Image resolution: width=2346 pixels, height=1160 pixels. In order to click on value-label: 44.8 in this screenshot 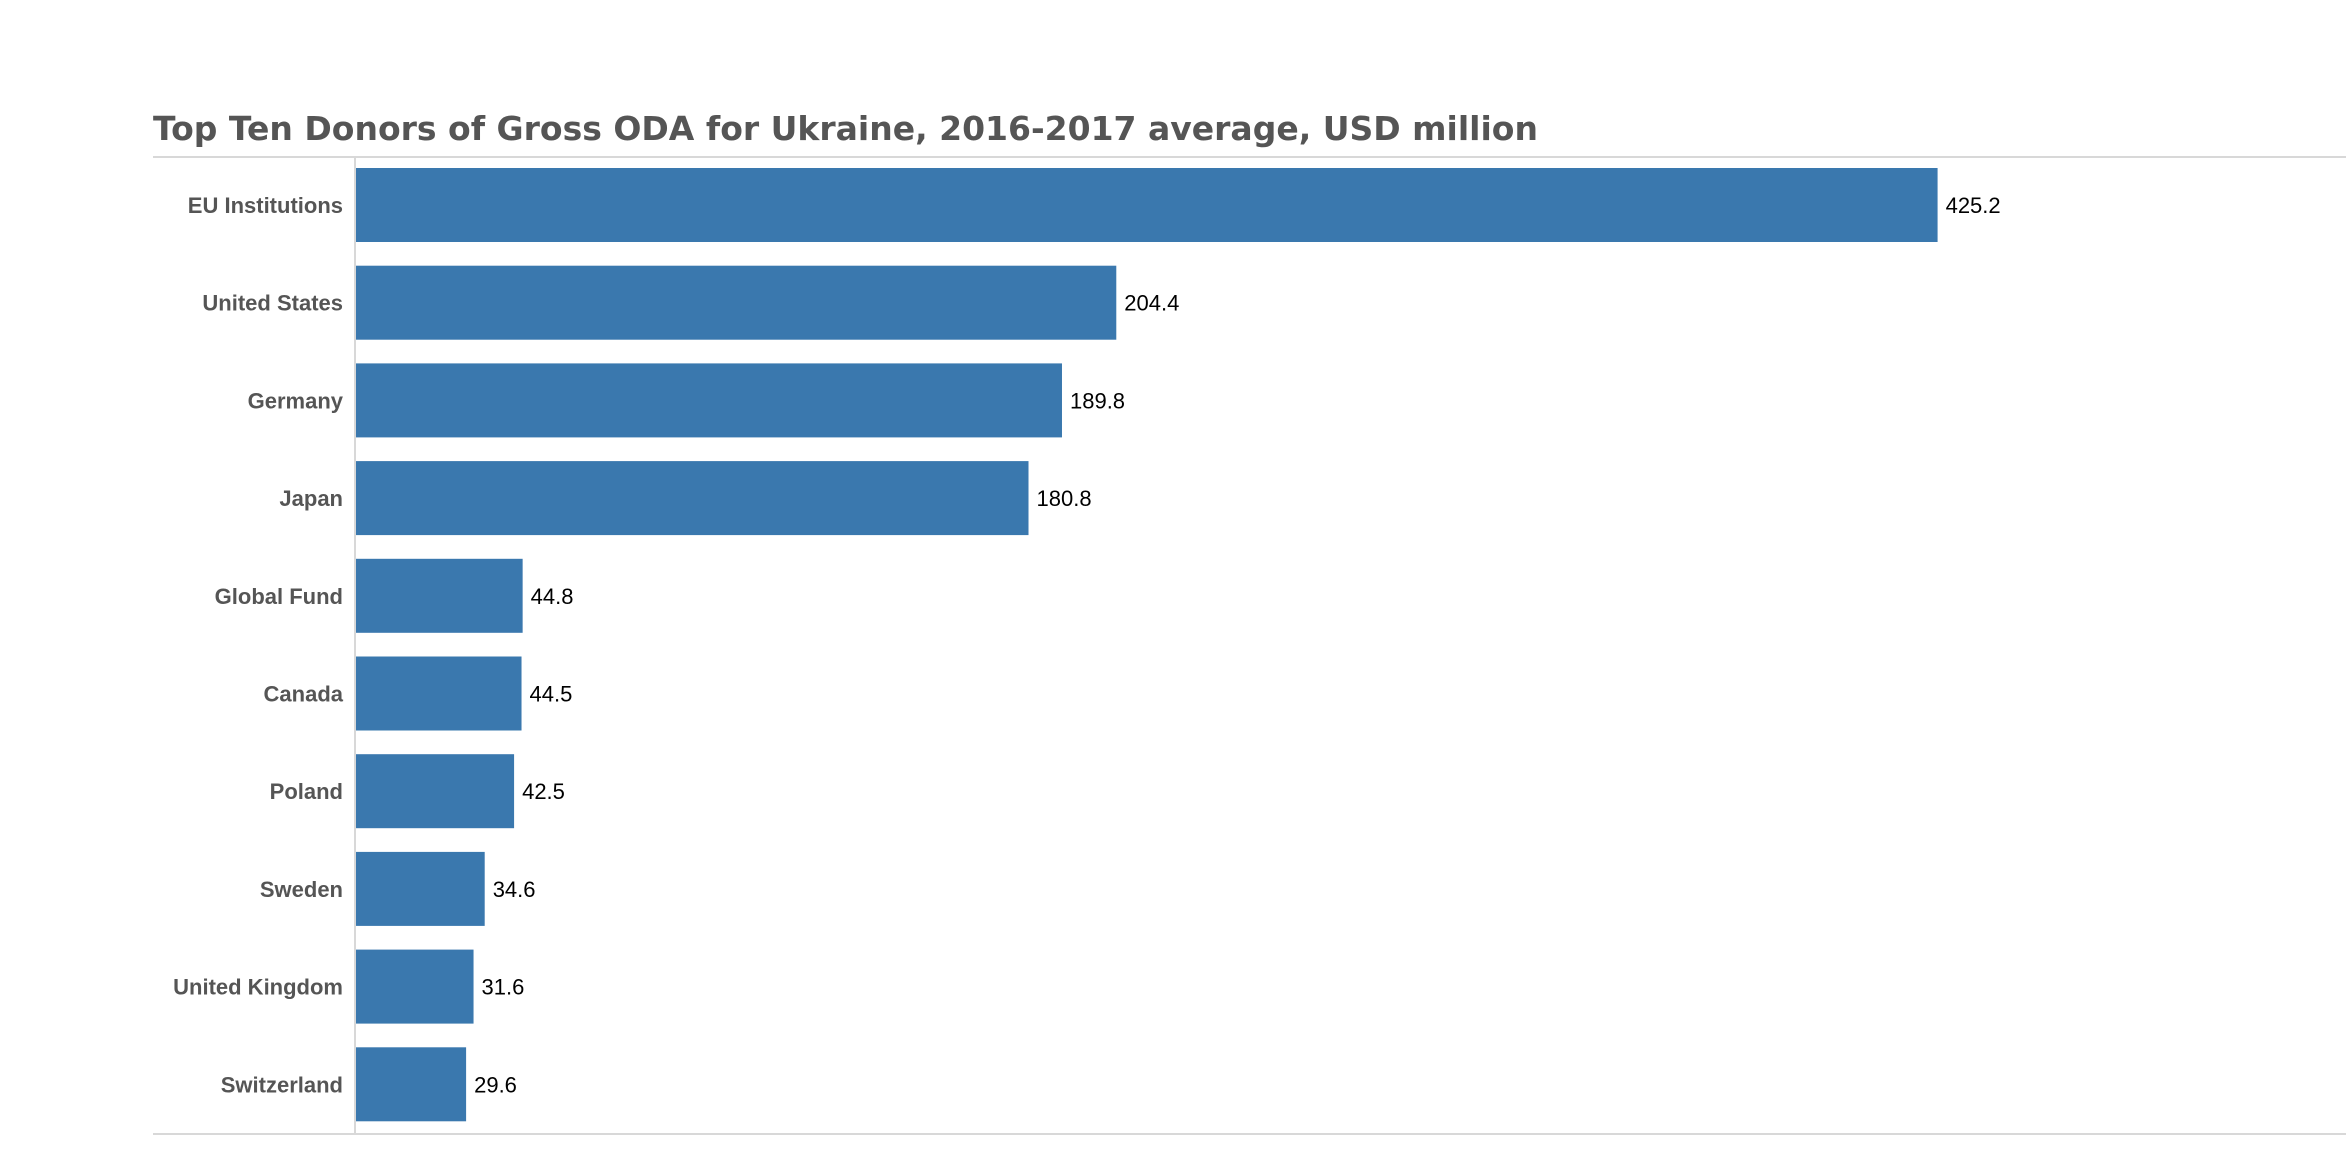, I will do `click(552, 596)`.